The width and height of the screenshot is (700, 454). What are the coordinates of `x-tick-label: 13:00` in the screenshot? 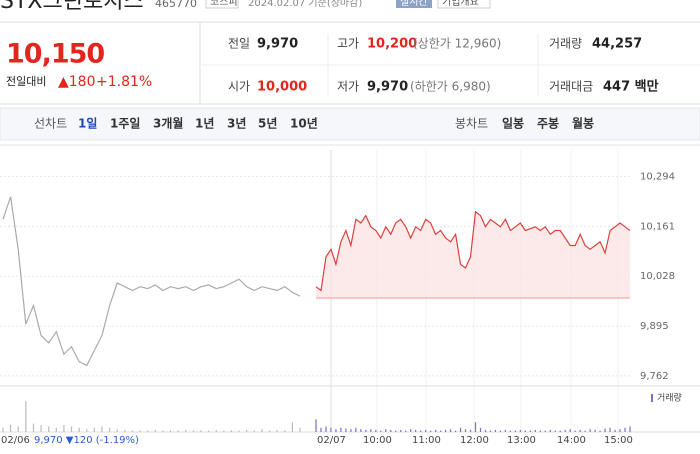 It's located at (521, 440).